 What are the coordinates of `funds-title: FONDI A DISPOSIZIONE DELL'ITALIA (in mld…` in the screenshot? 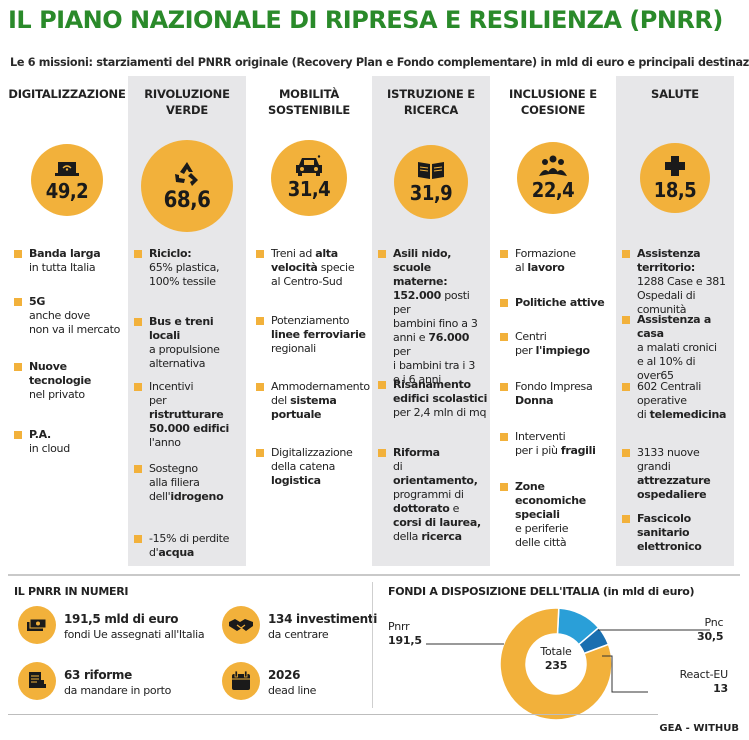 It's located at (541, 591).